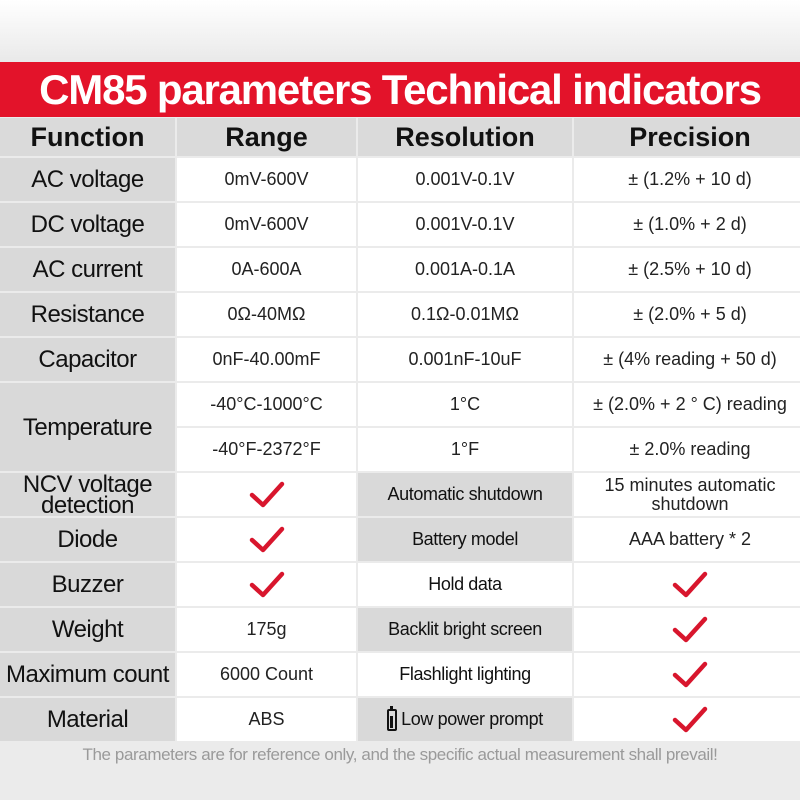  What do you see at coordinates (87, 427) in the screenshot?
I see `function-temperature: Temperature` at bounding box center [87, 427].